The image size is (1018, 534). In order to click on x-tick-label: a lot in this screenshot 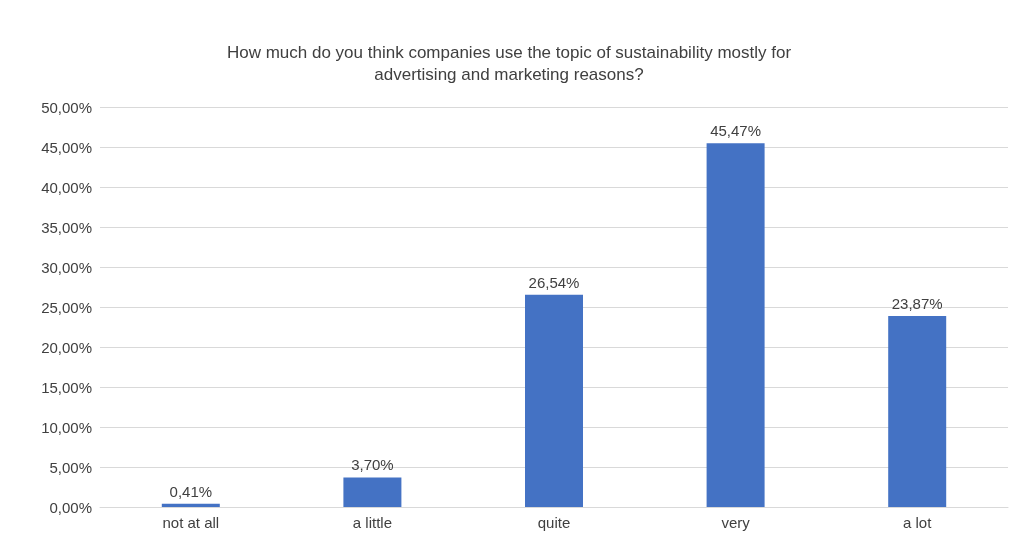, I will do `click(918, 522)`.